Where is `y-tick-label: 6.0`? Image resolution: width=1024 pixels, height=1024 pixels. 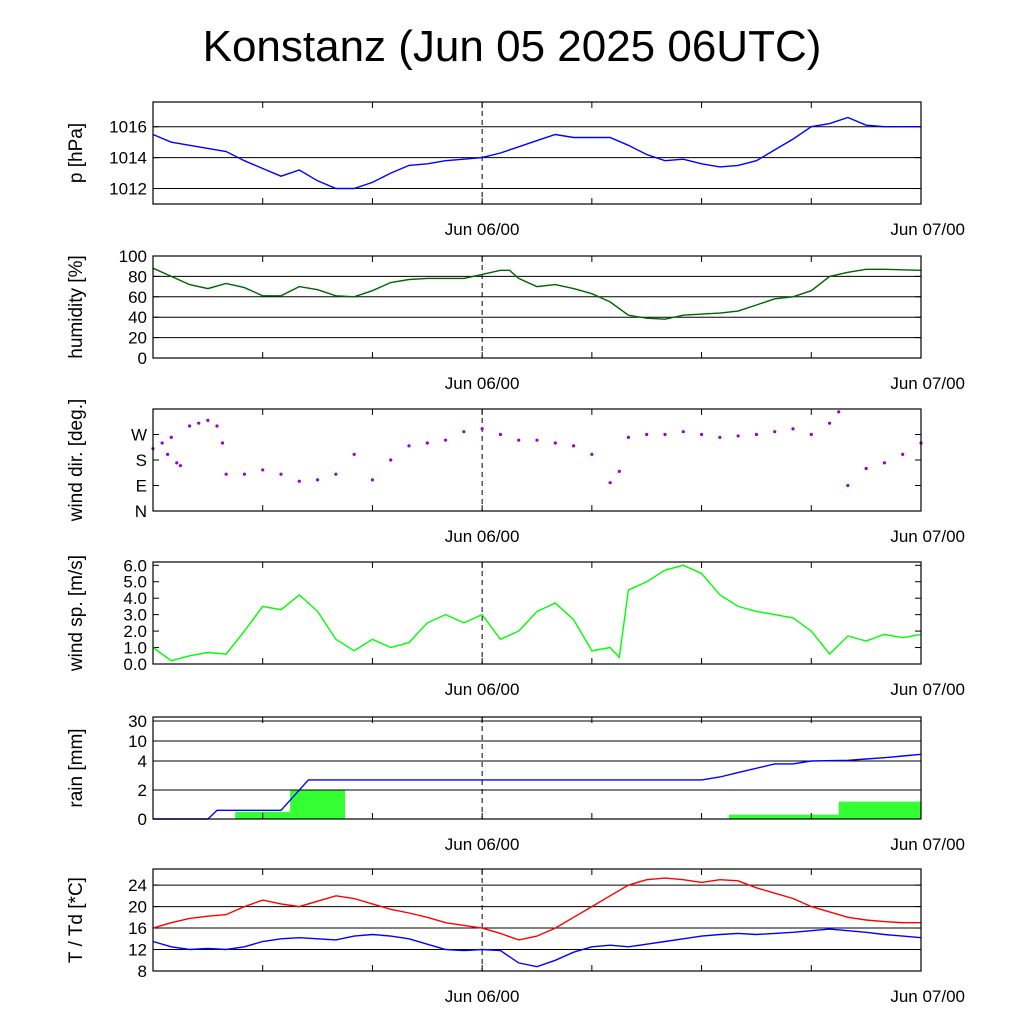
y-tick-label: 6.0 is located at coordinates (135, 565).